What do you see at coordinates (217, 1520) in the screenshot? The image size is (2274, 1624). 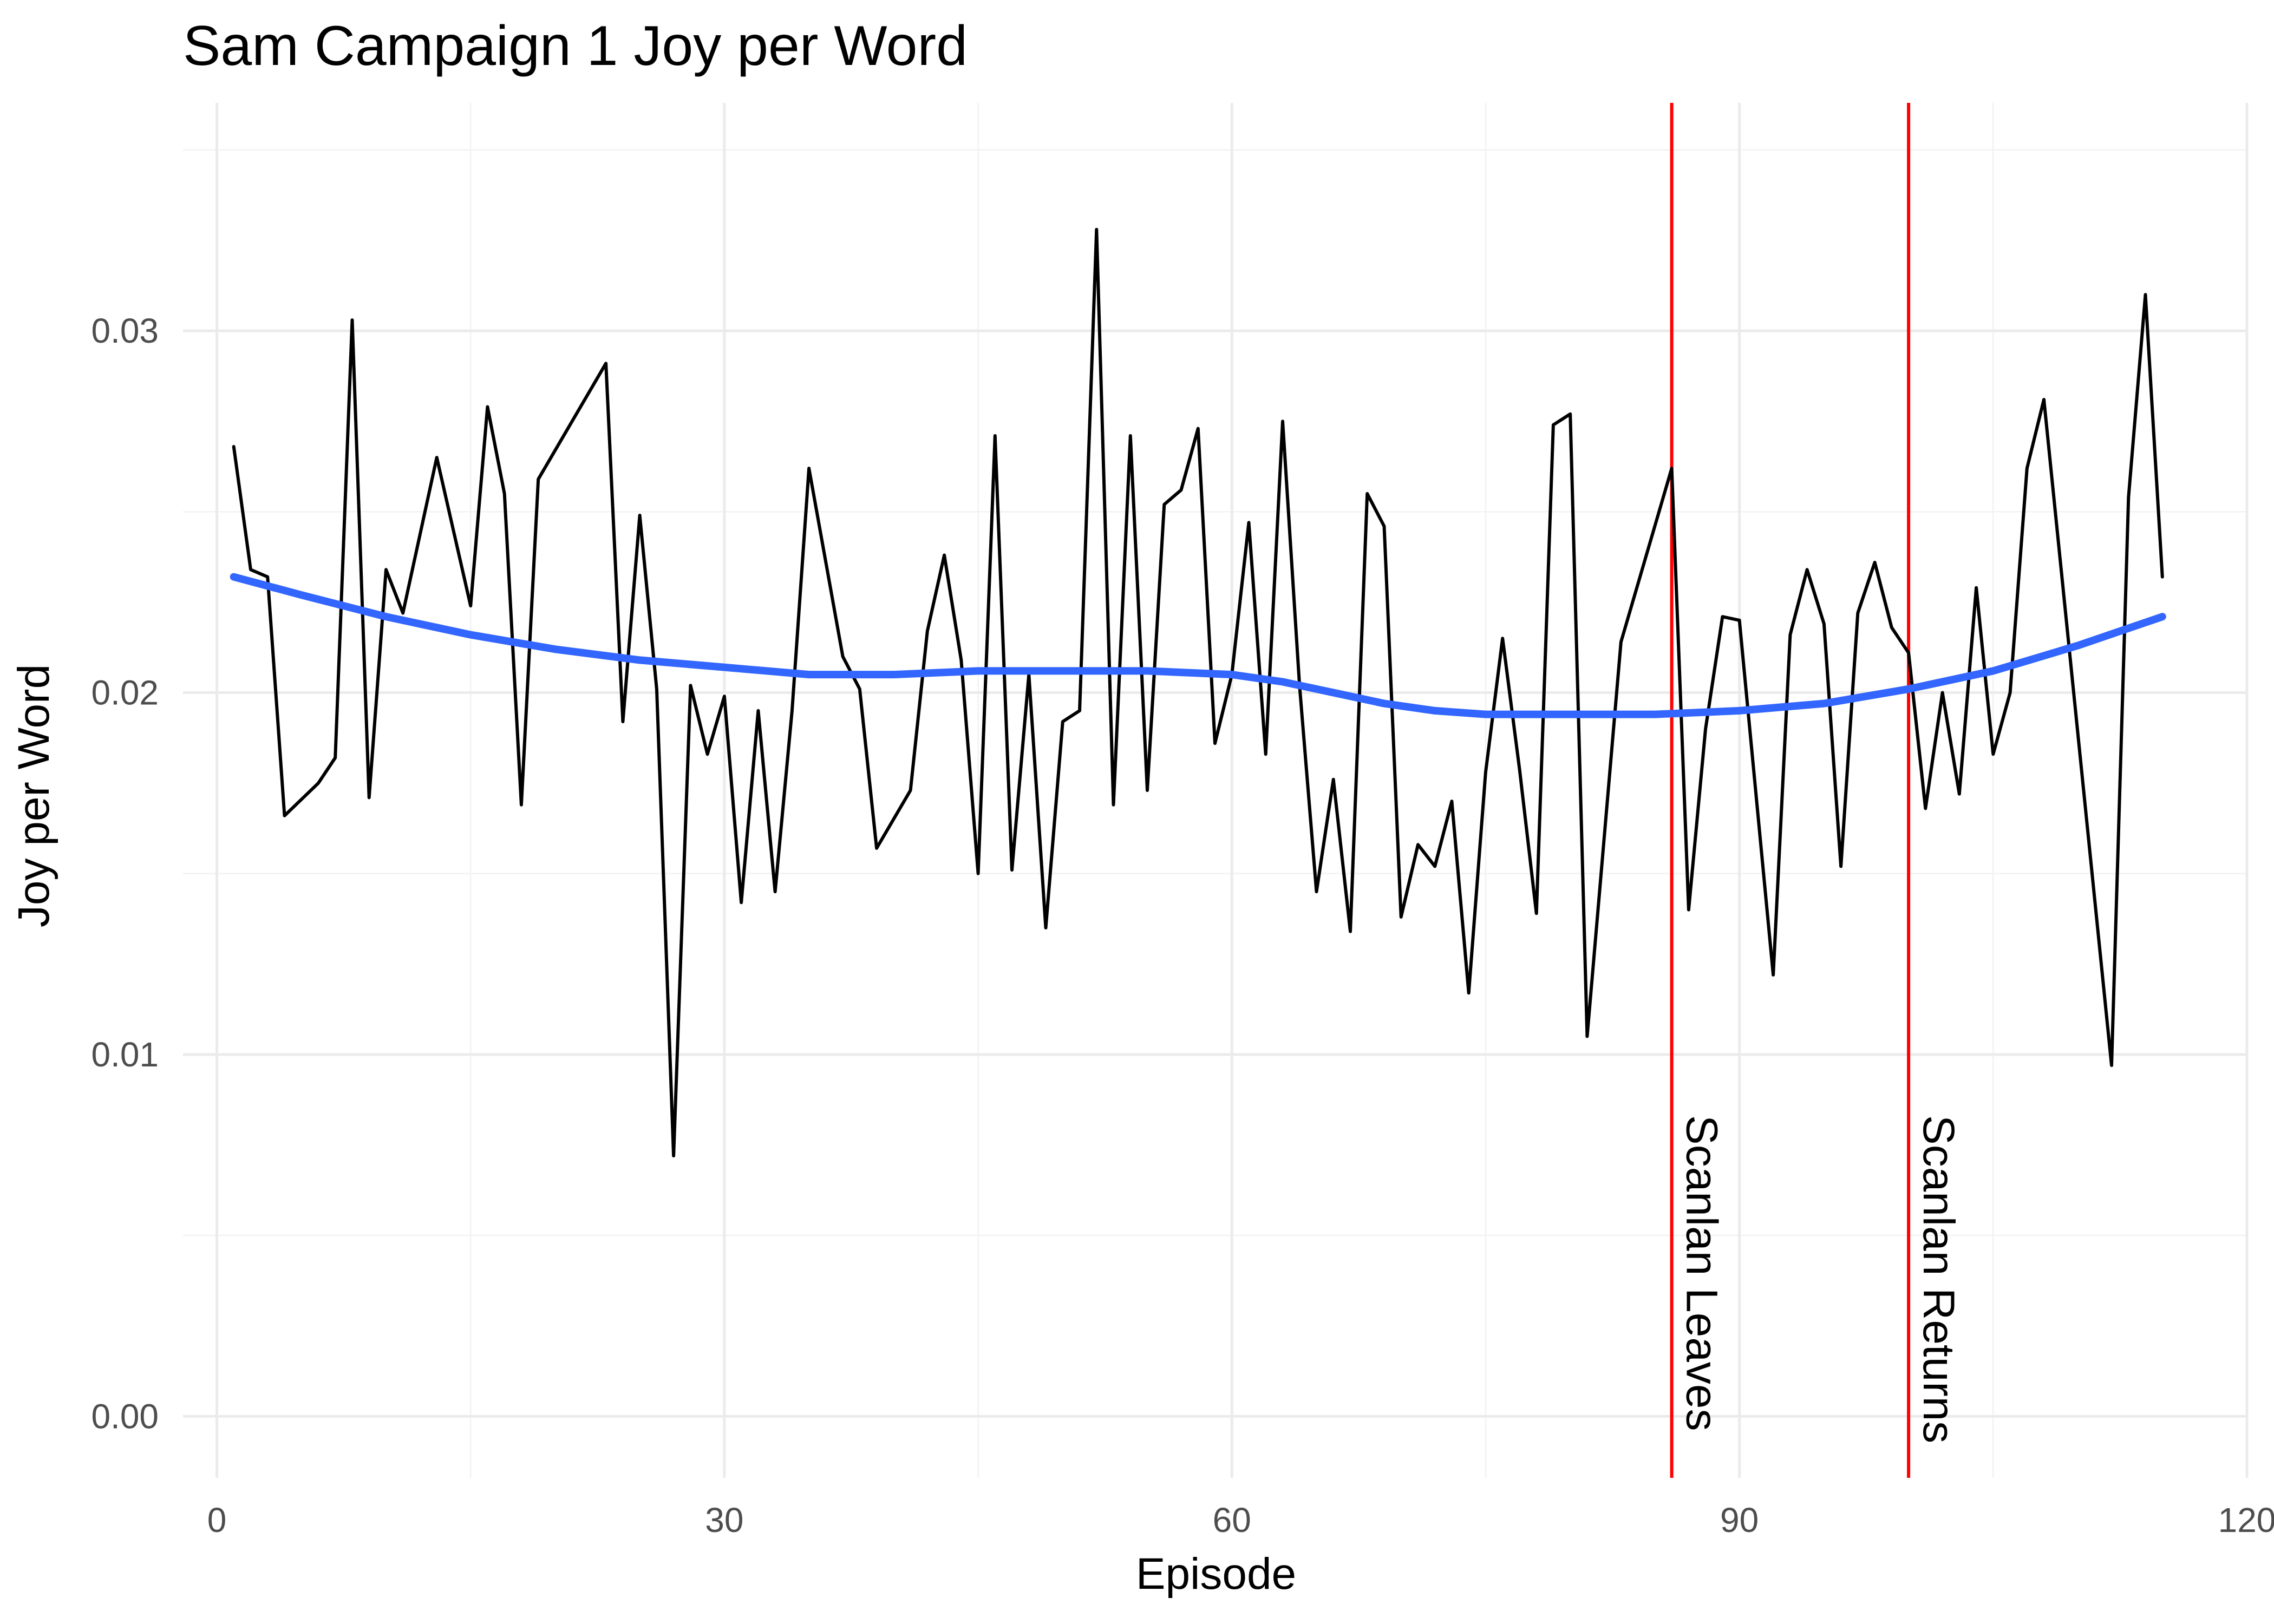 I see `x-tick-label: 0` at bounding box center [217, 1520].